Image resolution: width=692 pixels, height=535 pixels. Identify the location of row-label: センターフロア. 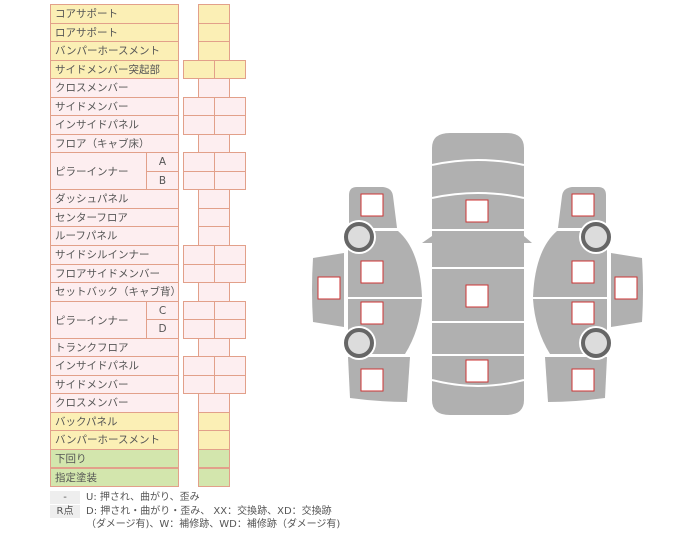
(114, 217).